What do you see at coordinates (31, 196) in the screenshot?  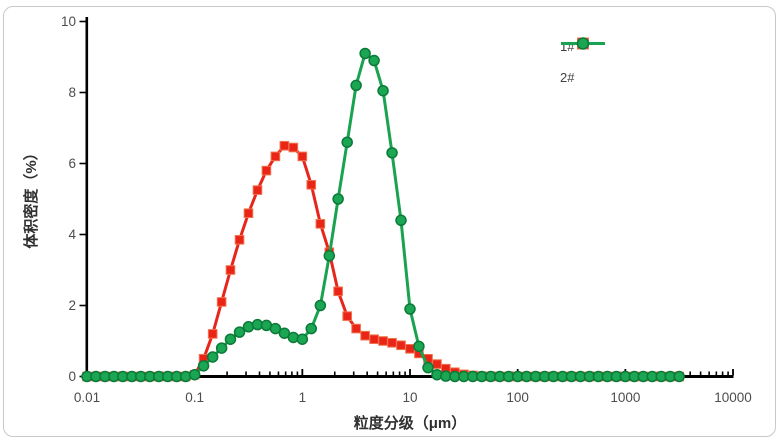 I see `y-axis-title: 体积密度（%）` at bounding box center [31, 196].